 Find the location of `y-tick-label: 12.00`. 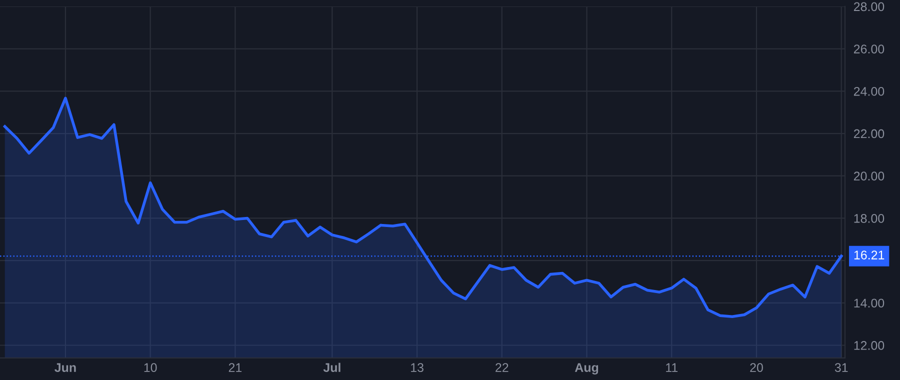

y-tick-label: 12.00 is located at coordinates (869, 345).